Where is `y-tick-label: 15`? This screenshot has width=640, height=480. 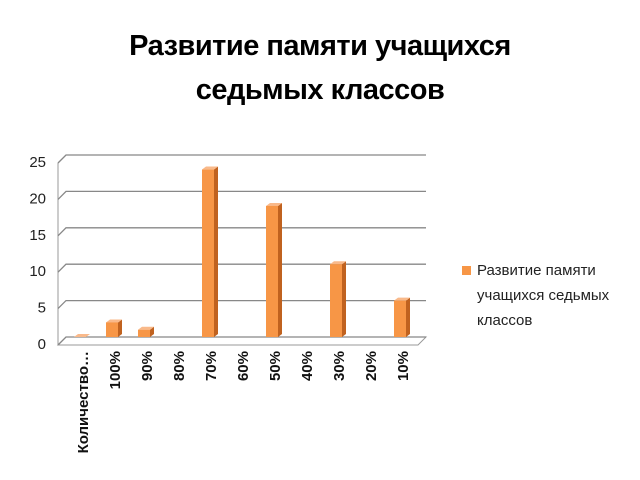 y-tick-label: 15 is located at coordinates (37, 235).